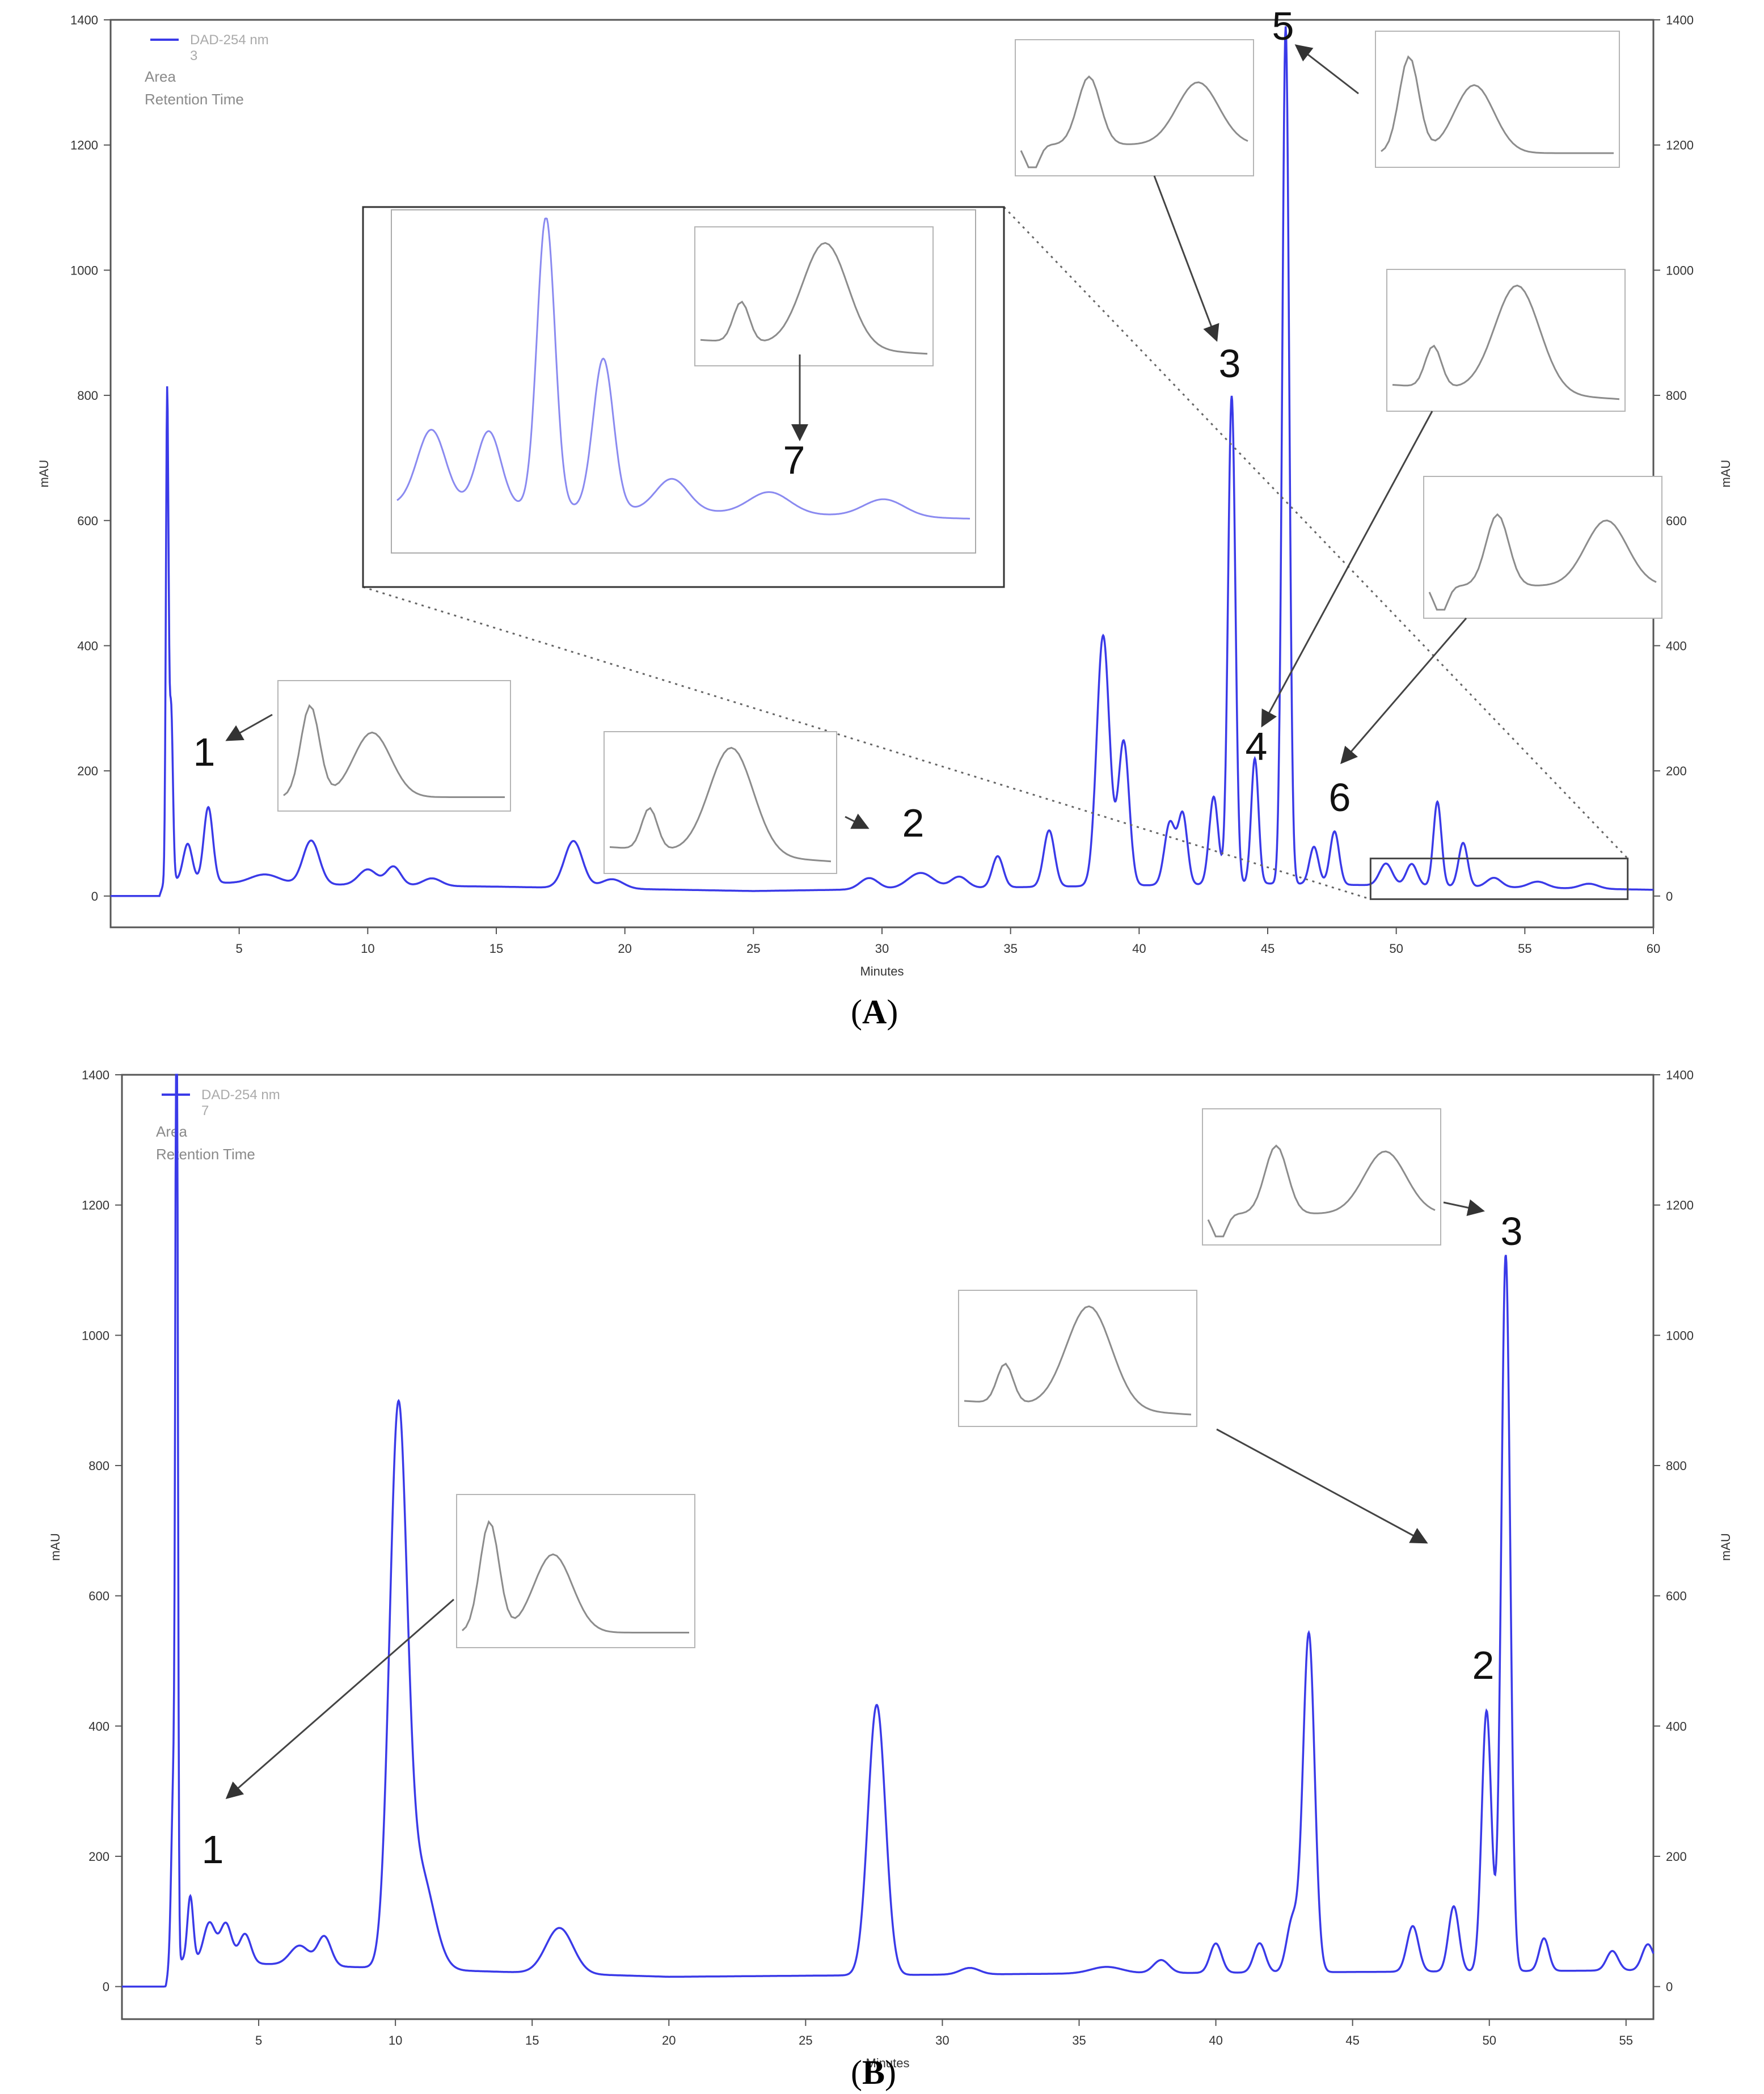  Describe the element at coordinates (753, 949) in the screenshot. I see `x-tick-label: 25` at that location.